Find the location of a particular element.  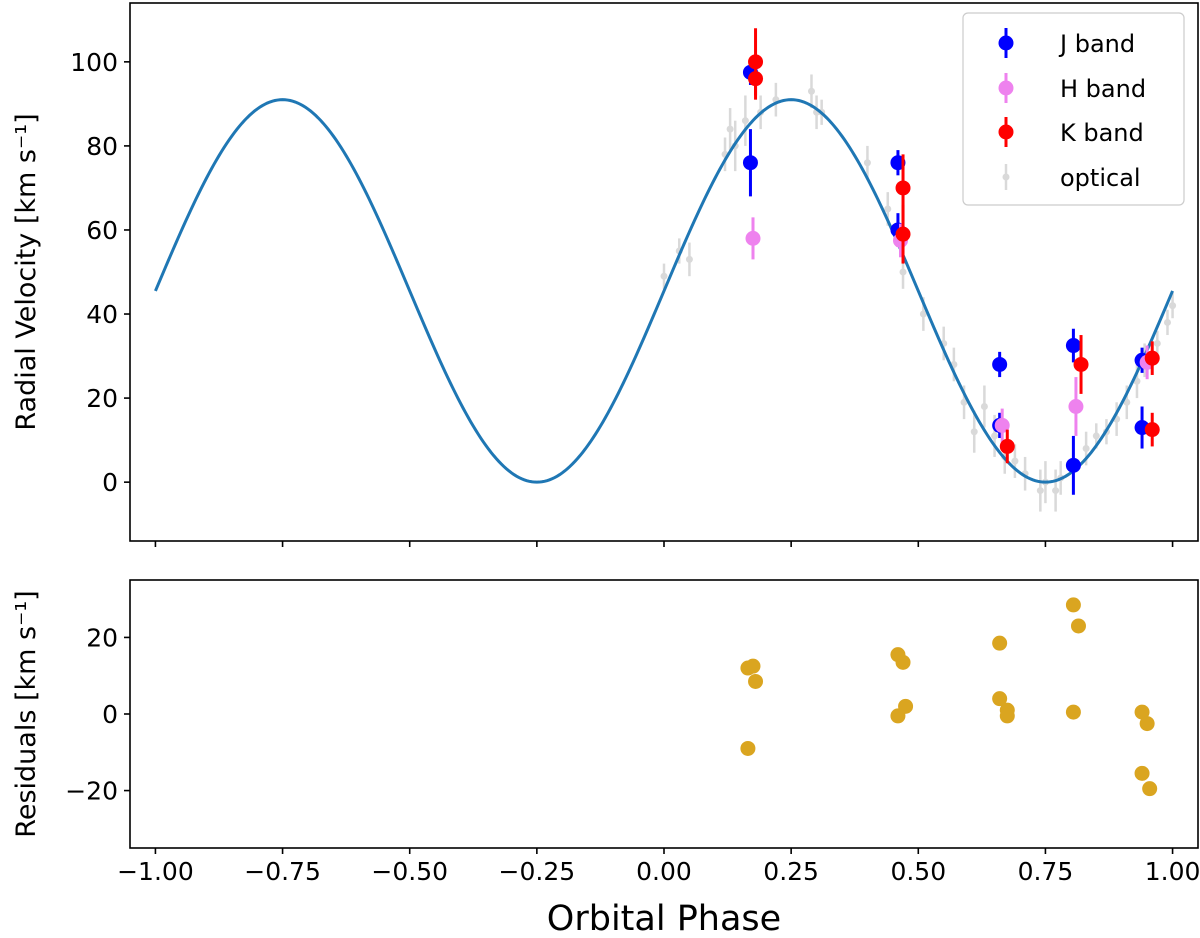

legend: J band H band K band optical is located at coordinates (1073, 109).